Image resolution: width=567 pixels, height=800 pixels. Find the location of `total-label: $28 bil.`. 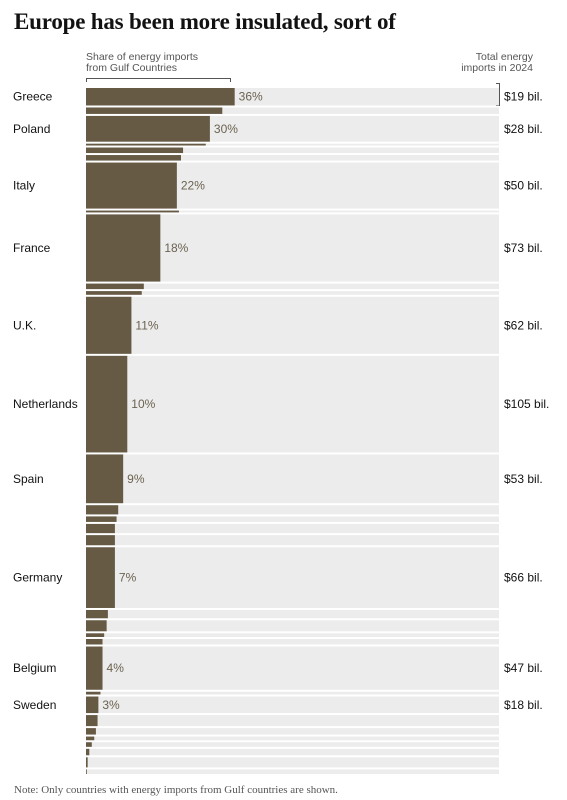

total-label: $28 bil. is located at coordinates (523, 129).